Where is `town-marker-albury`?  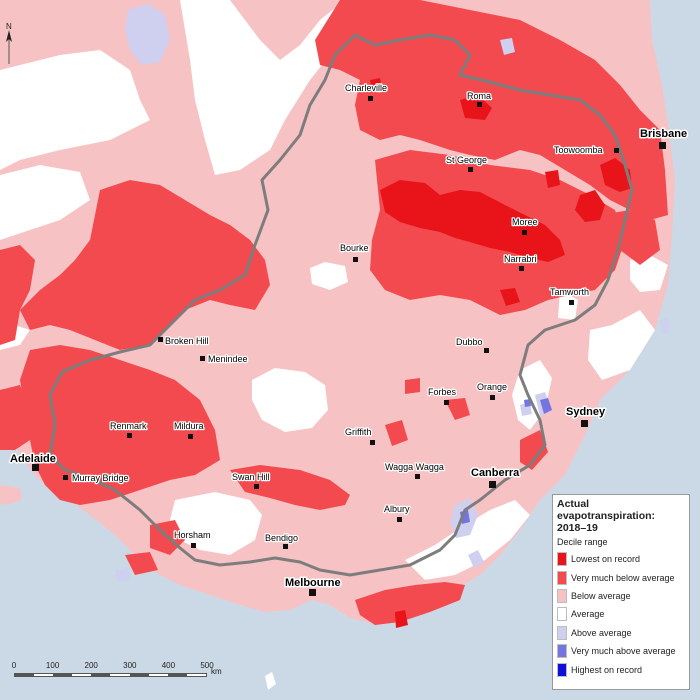 town-marker-albury is located at coordinates (399, 519).